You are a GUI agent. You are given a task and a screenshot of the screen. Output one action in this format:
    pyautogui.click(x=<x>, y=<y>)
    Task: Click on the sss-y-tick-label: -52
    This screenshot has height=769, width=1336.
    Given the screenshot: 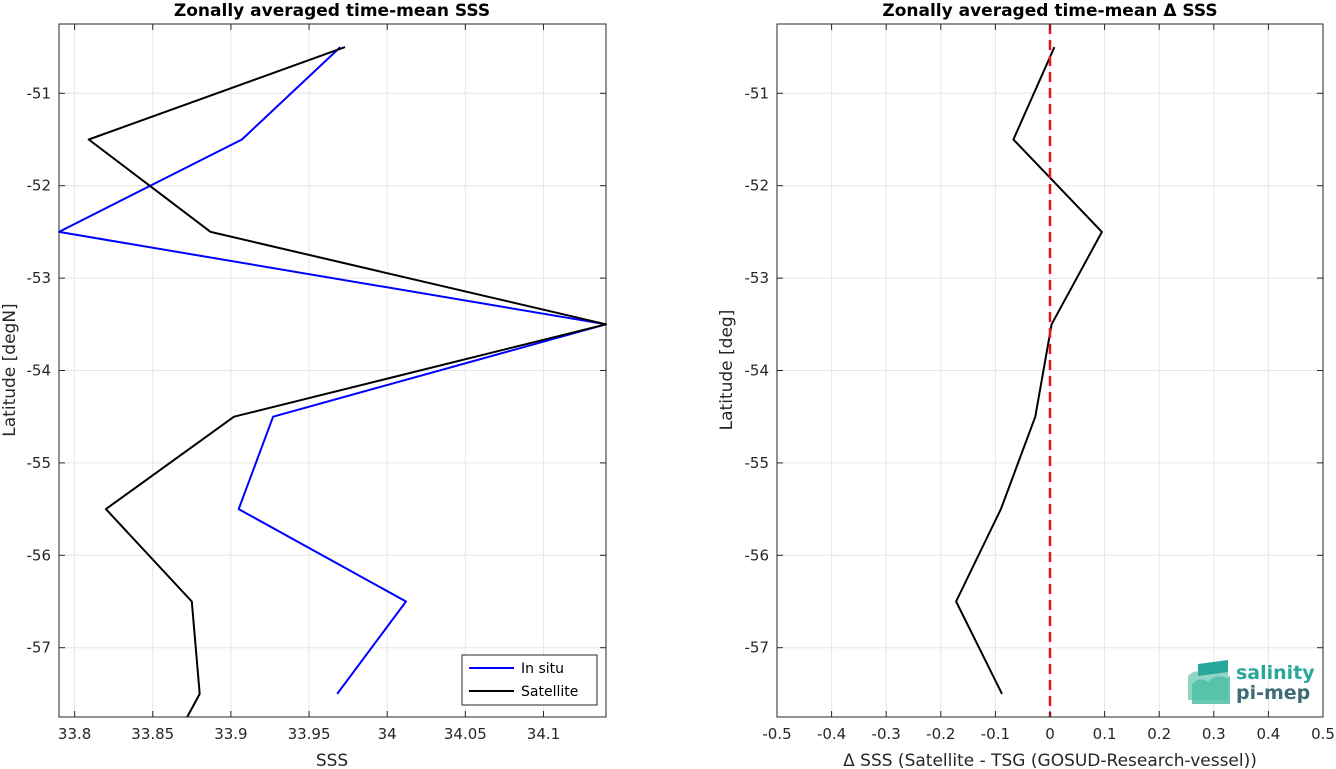 What is the action you would take?
    pyautogui.click(x=39, y=186)
    